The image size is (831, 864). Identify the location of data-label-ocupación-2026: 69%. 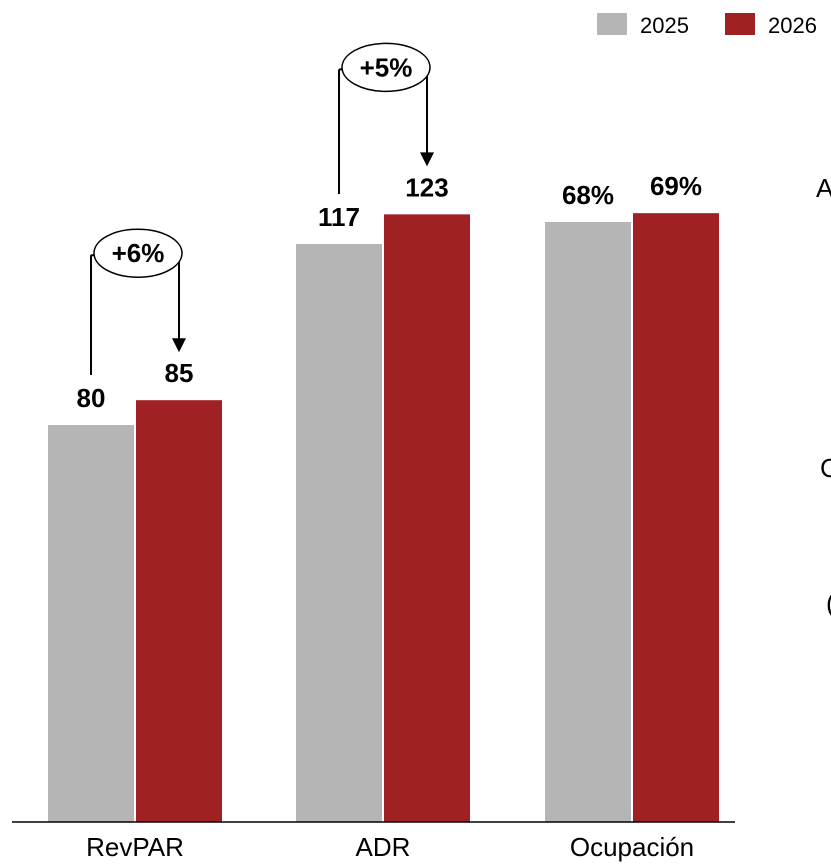
(676, 186).